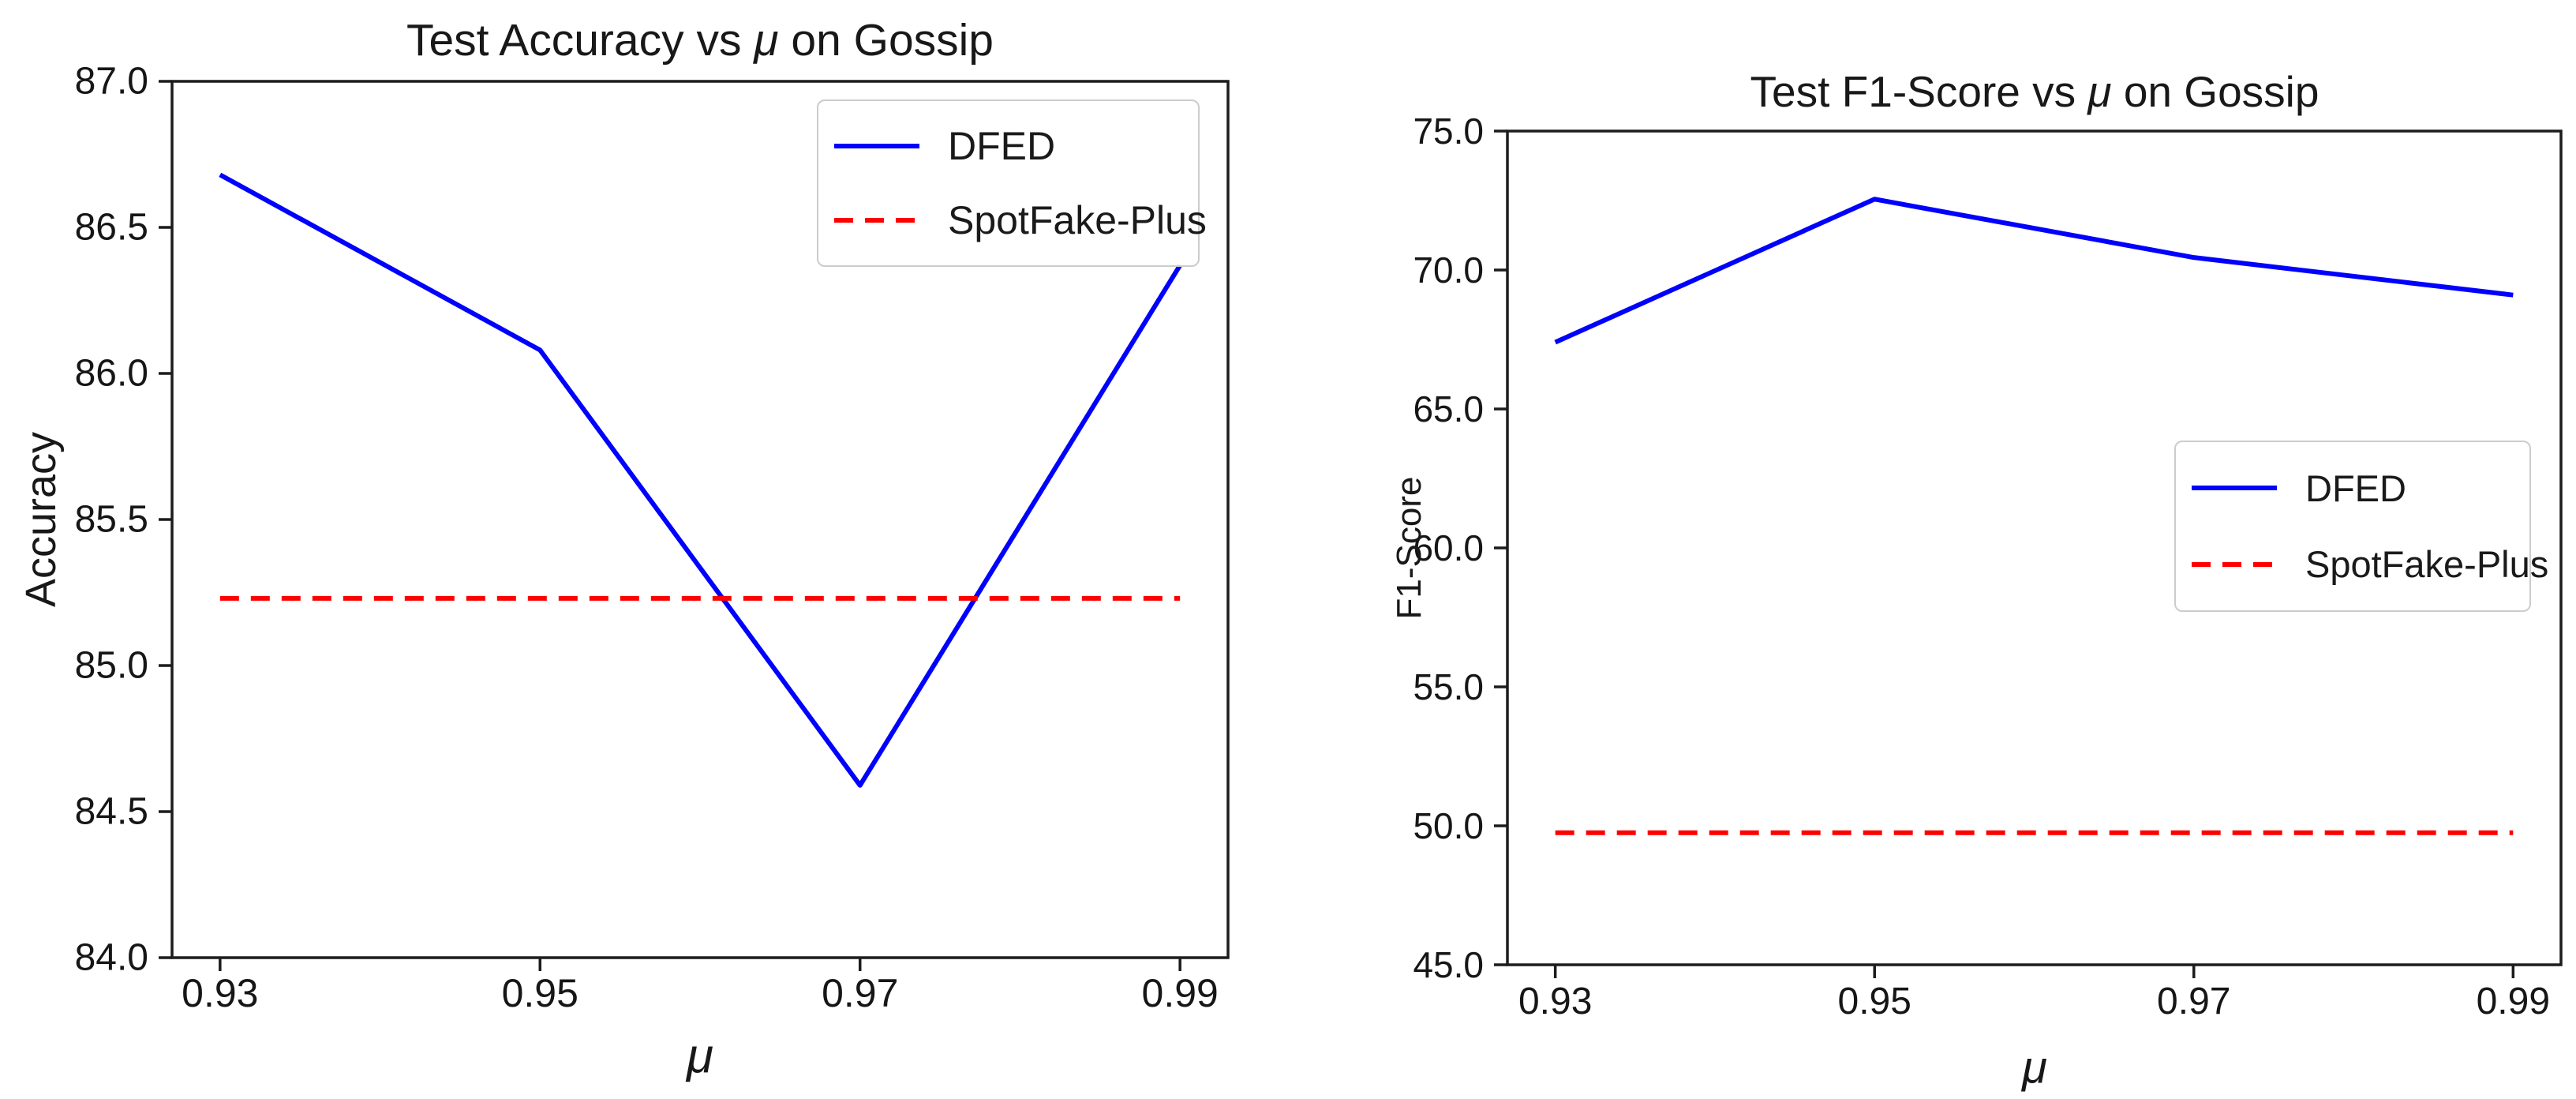 This screenshot has height=1099, width=2576. Describe the element at coordinates (1919, 92) in the screenshot. I see `title-text: Test F1-Score vs` at that location.